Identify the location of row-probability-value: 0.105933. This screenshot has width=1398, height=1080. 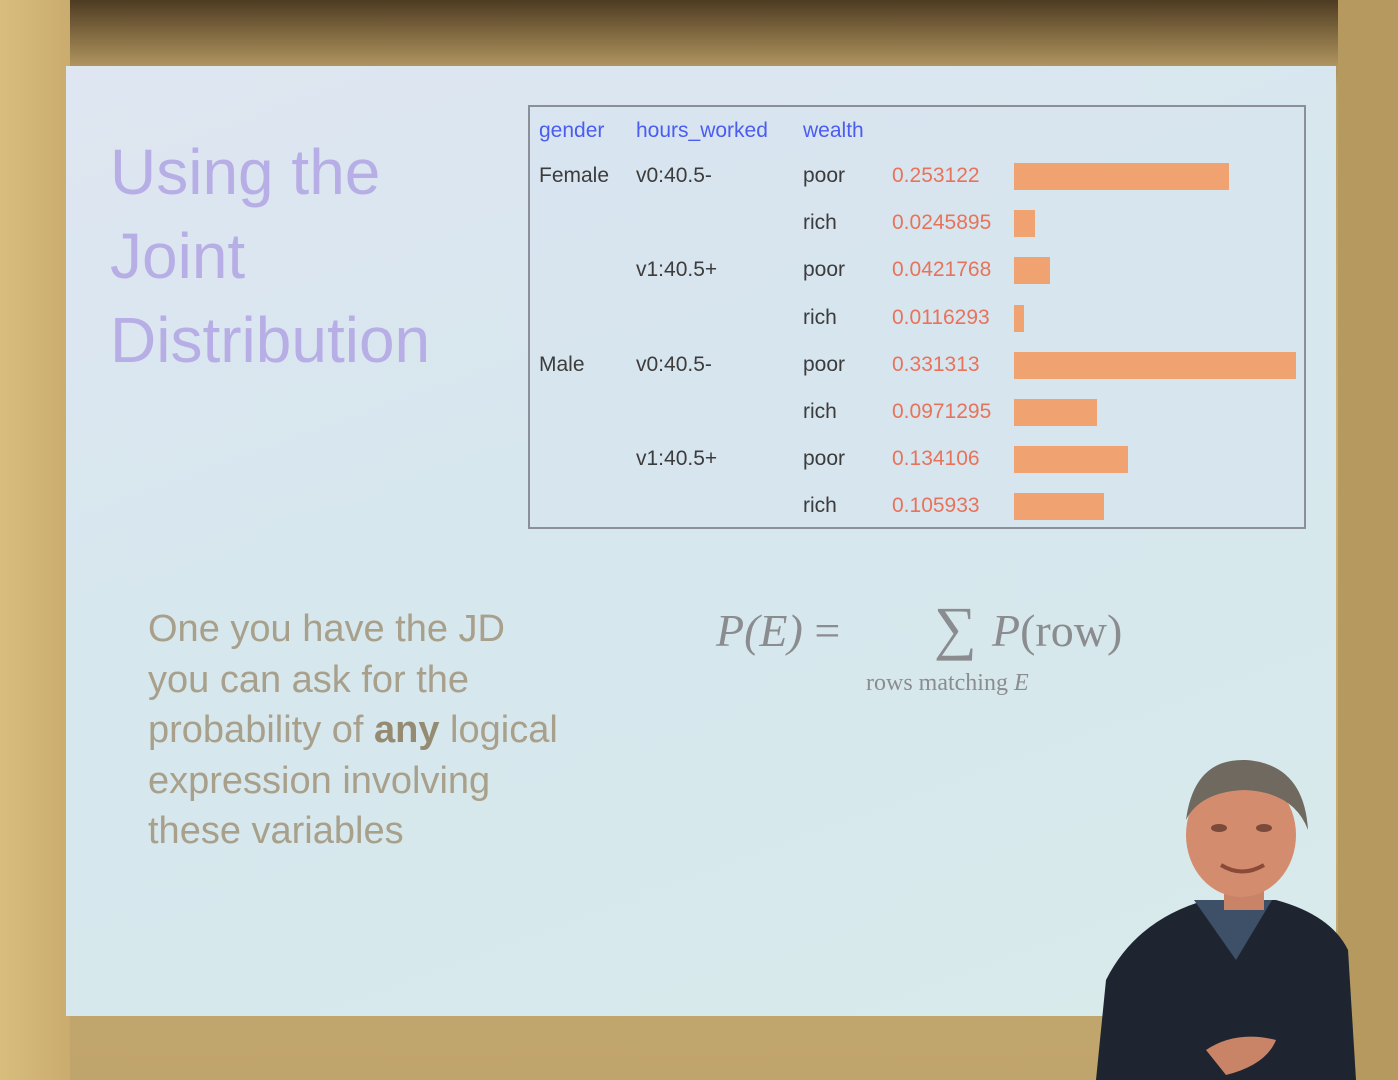
(936, 506).